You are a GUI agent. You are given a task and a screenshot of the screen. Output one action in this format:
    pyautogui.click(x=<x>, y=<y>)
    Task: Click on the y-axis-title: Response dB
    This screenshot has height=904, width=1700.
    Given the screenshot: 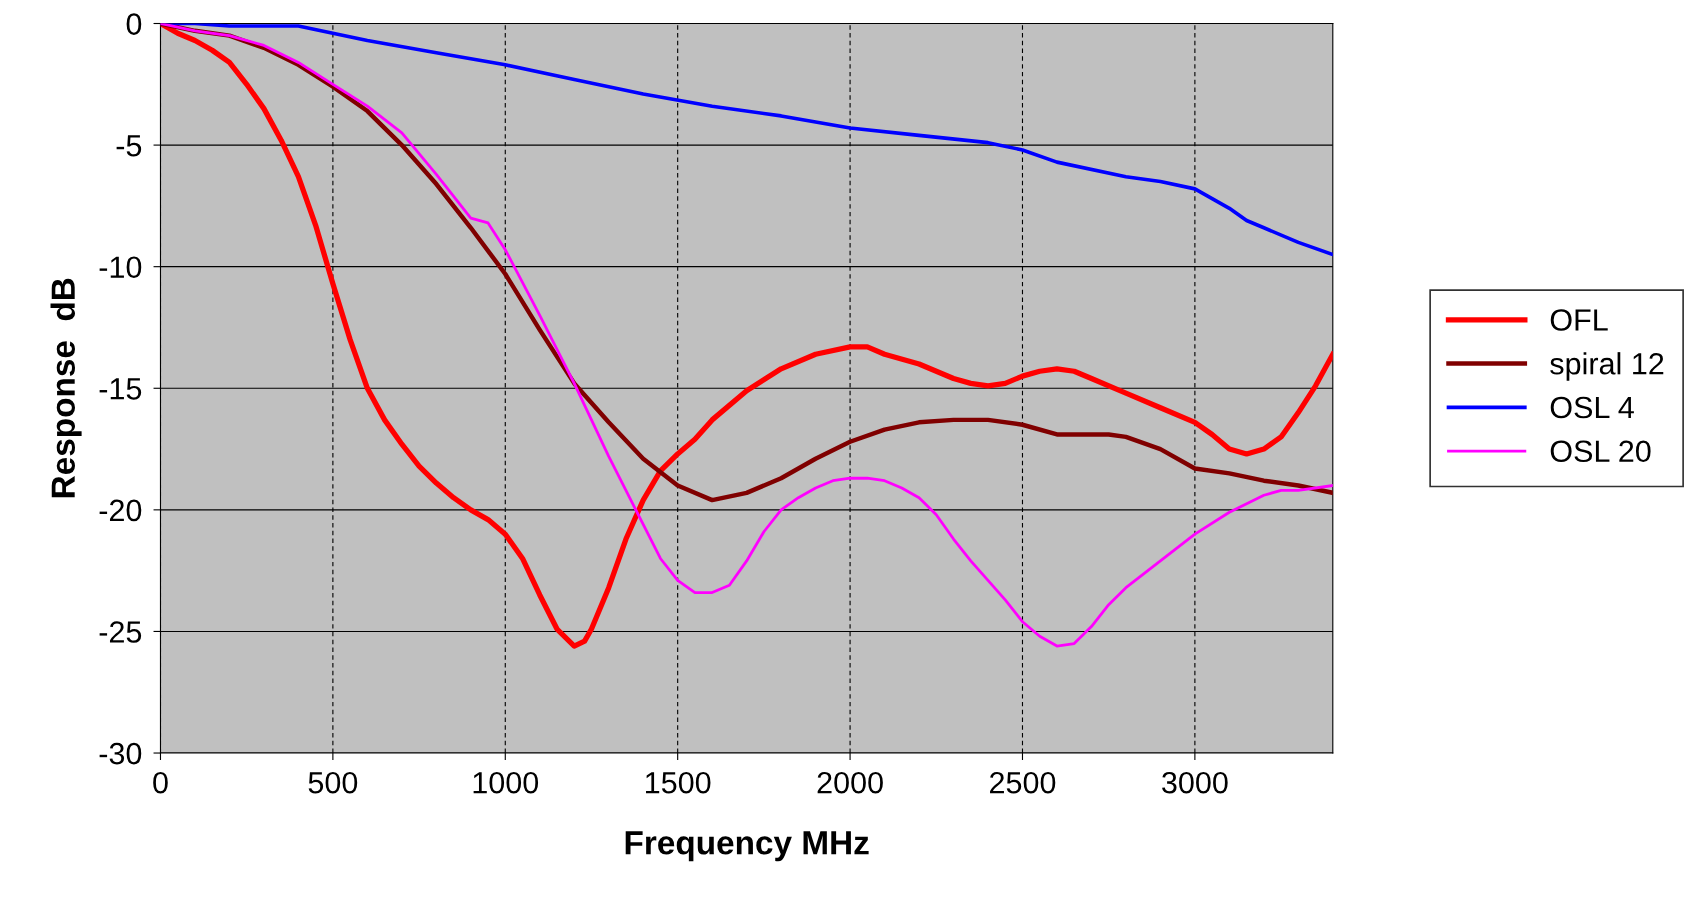 What is the action you would take?
    pyautogui.click(x=66, y=388)
    